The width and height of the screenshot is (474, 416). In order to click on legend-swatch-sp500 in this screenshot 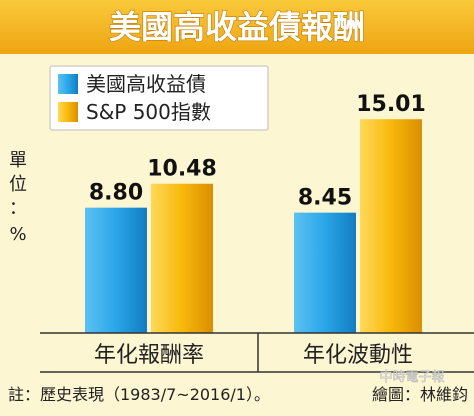, I will do `click(68, 112)`.